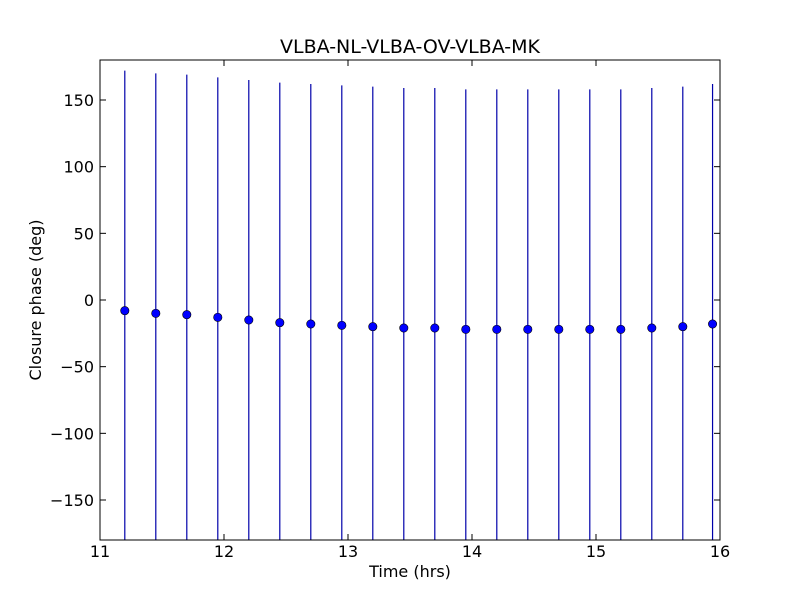 The image size is (800, 600). What do you see at coordinates (224, 551) in the screenshot?
I see `x-tick-label: 12` at bounding box center [224, 551].